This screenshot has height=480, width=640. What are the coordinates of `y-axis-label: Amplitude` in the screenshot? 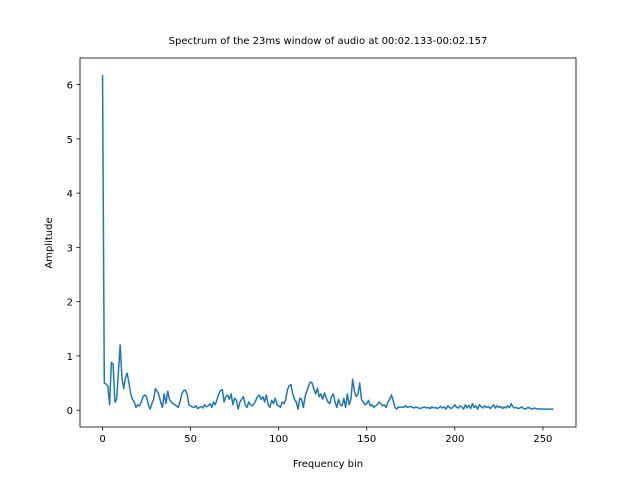 It's located at (49, 242).